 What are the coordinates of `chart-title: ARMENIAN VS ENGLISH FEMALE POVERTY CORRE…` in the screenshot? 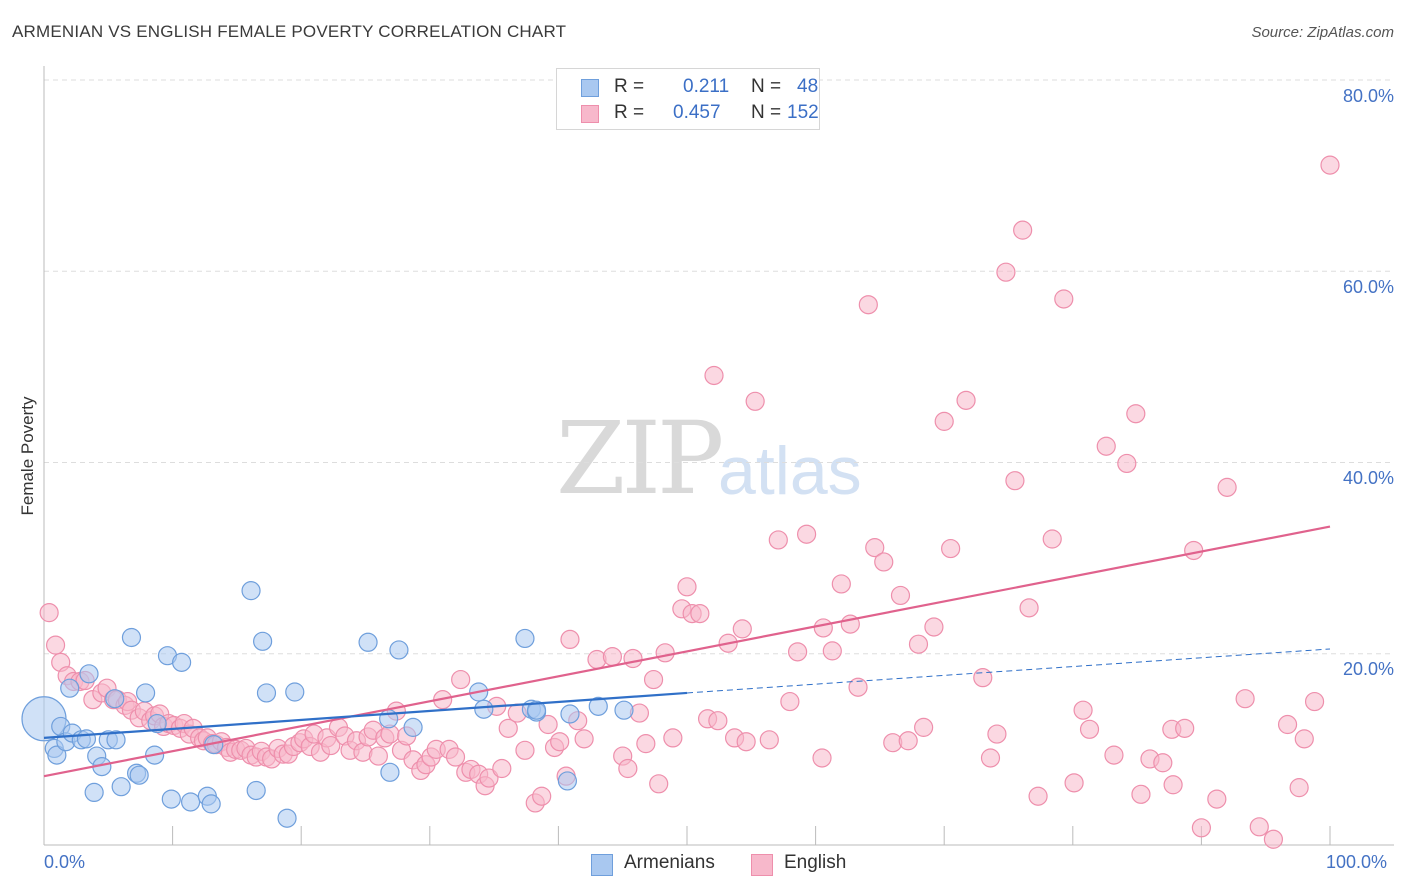 It's located at (289, 31).